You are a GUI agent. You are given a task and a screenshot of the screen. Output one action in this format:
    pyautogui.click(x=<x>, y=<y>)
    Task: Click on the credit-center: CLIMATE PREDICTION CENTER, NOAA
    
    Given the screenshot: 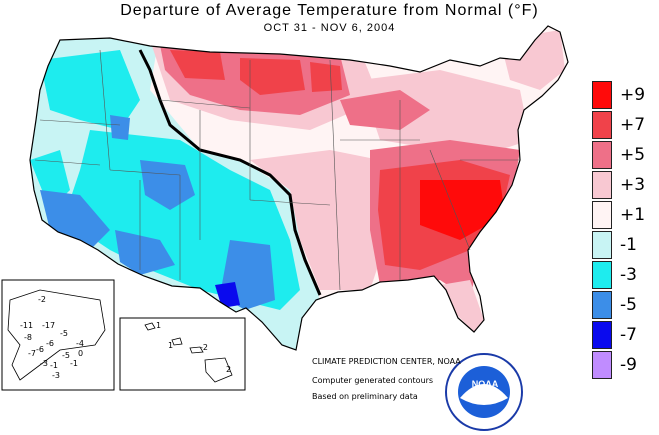 What is the action you would take?
    pyautogui.click(x=386, y=361)
    